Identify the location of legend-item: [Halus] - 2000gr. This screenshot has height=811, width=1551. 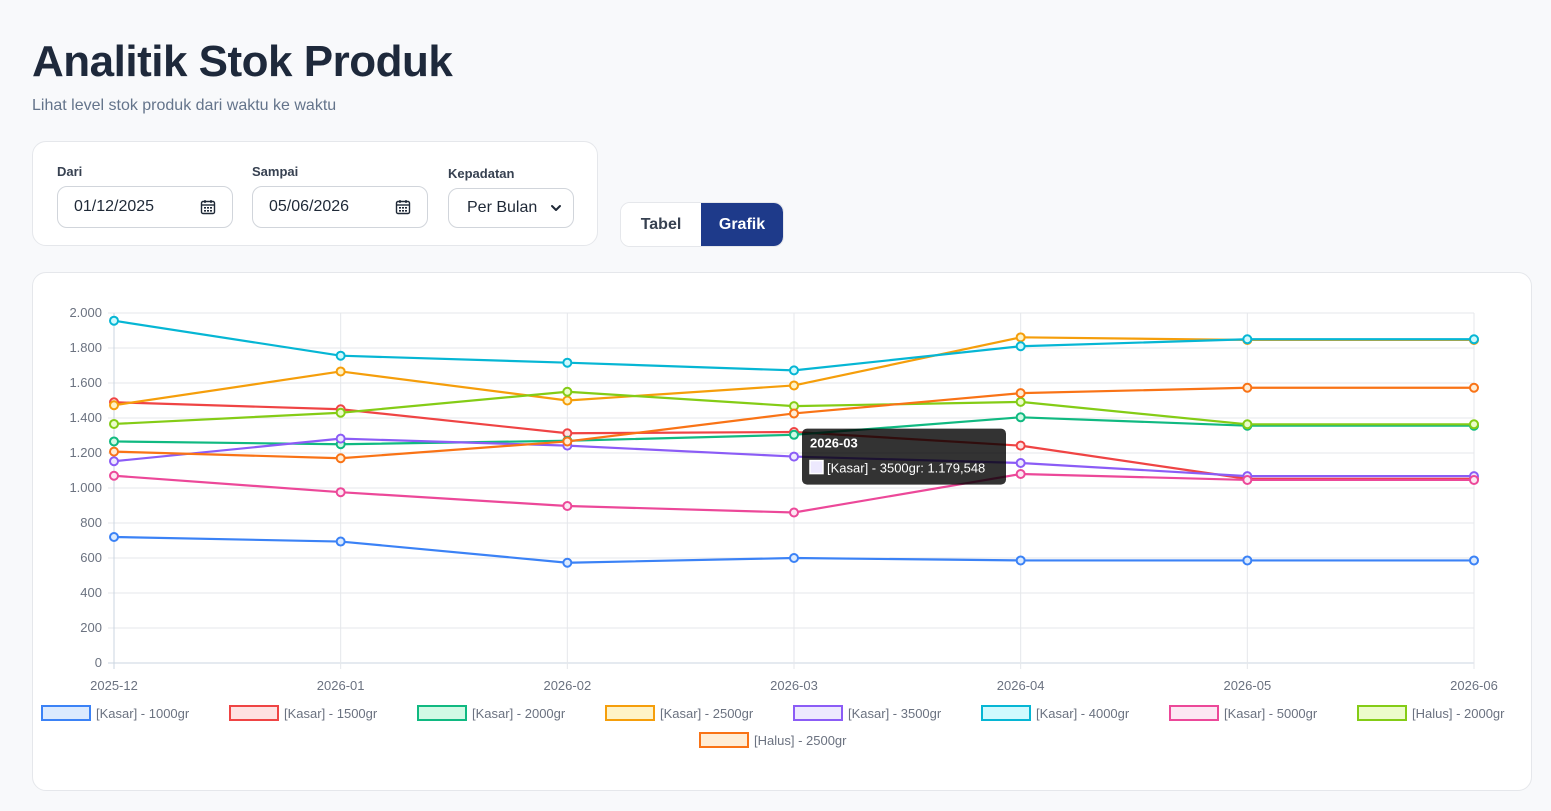
(1431, 713).